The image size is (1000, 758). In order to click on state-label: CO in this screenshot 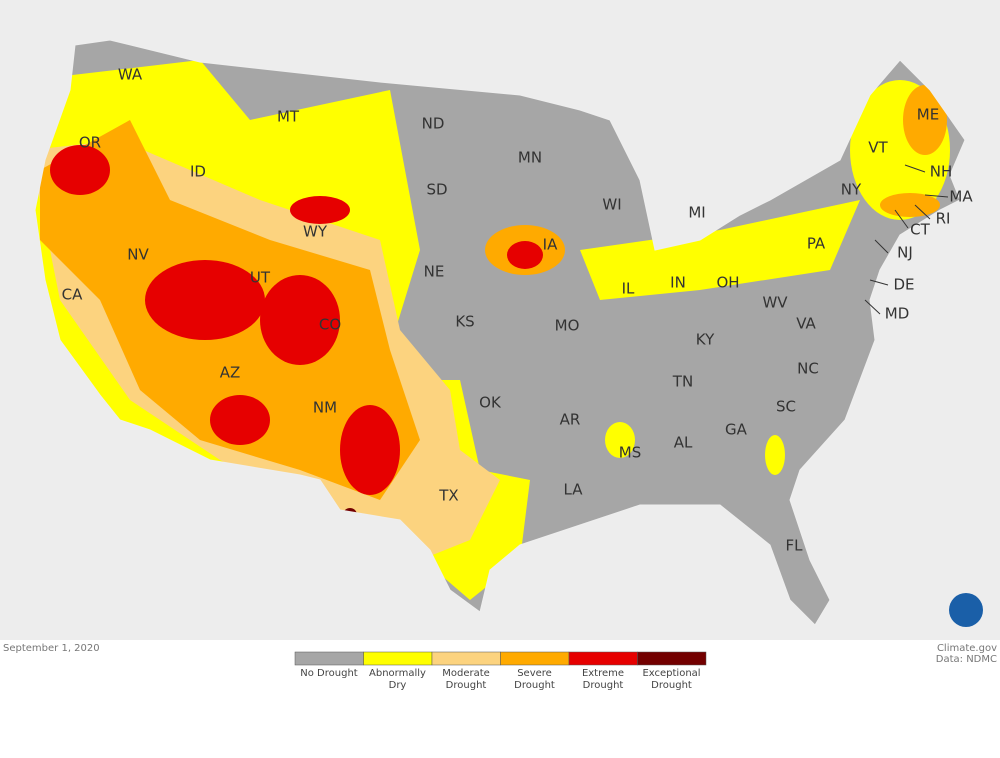, I will do `click(330, 325)`.